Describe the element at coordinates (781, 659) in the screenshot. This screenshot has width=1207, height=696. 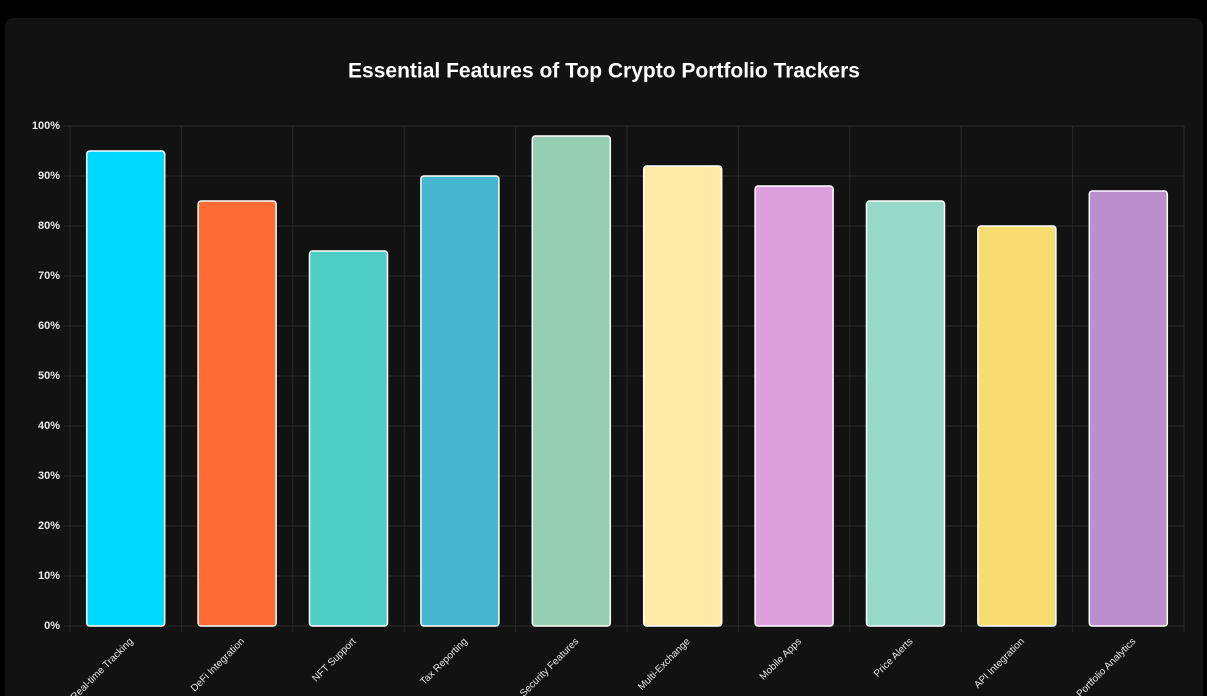
I see `x-tick-label: Mobile Apps` at that location.